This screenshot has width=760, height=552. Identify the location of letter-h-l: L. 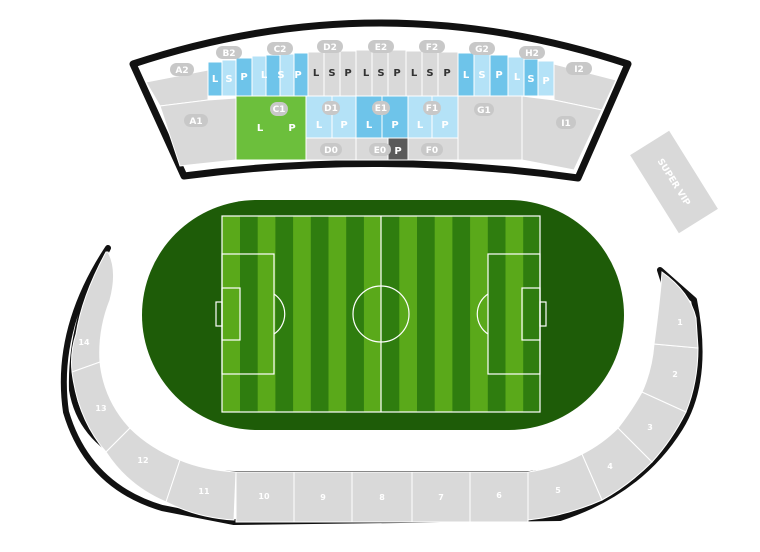
(517, 77).